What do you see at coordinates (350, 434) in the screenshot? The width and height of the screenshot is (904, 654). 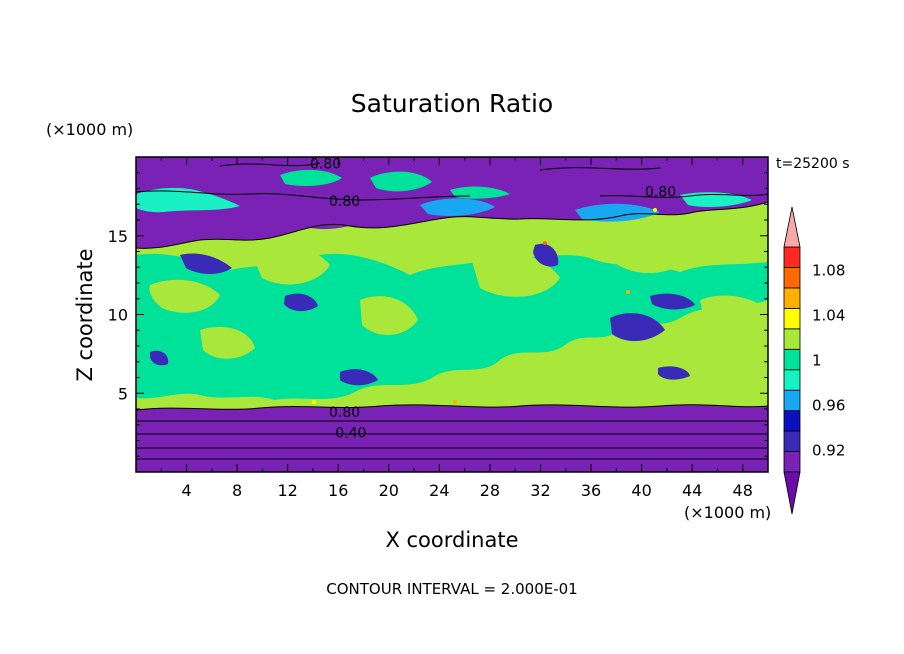 I see `contour-label: 0.40` at bounding box center [350, 434].